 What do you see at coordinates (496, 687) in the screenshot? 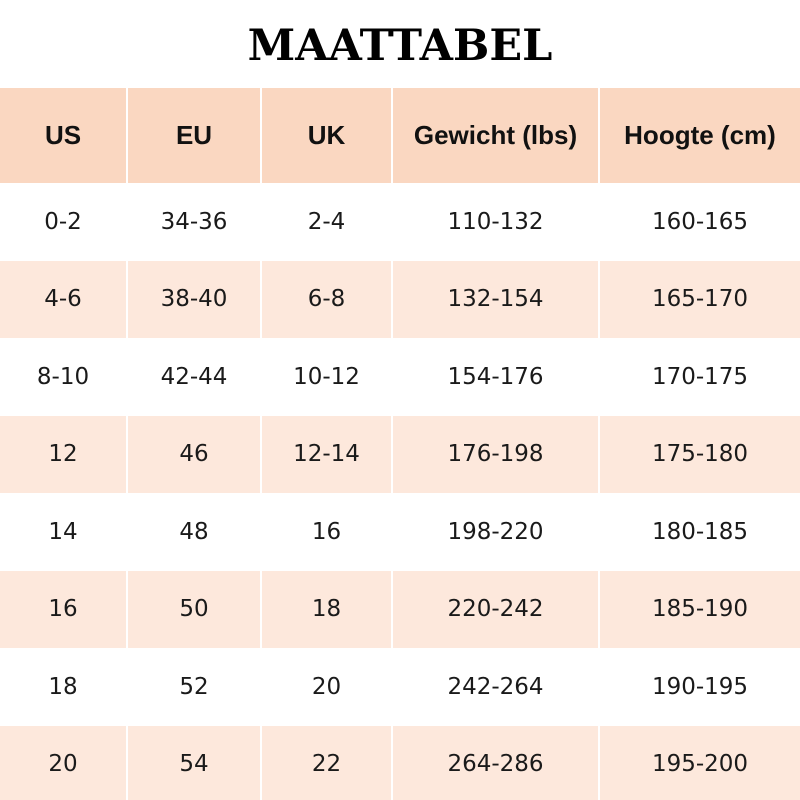
I see `cell-weight: 242-264` at bounding box center [496, 687].